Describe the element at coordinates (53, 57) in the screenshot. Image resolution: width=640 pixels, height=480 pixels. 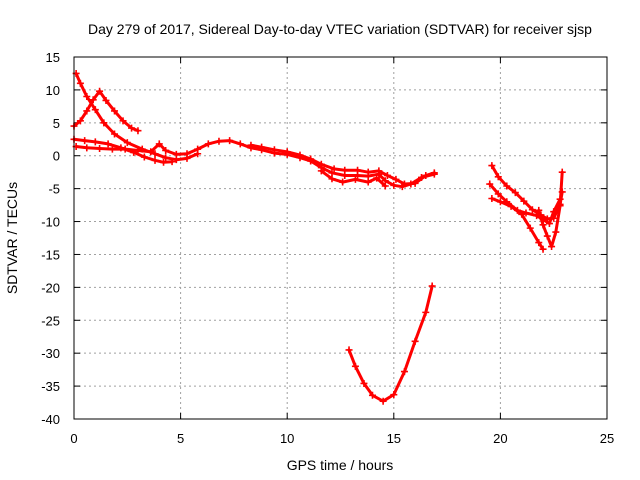
I see `y-tick-label: 15` at that location.